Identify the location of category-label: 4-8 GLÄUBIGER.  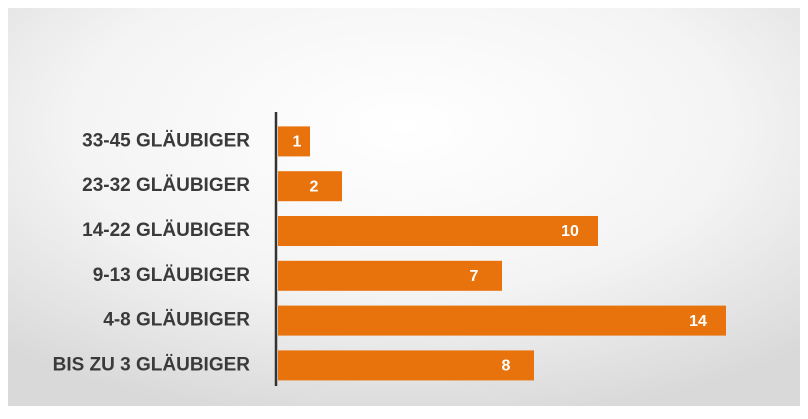
(176, 320).